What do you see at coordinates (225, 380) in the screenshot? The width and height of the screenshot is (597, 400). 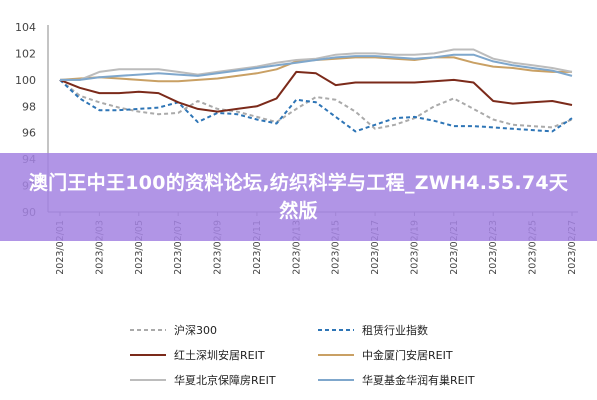 I see `legend-label: 华夏北京保障房REIT` at bounding box center [225, 380].